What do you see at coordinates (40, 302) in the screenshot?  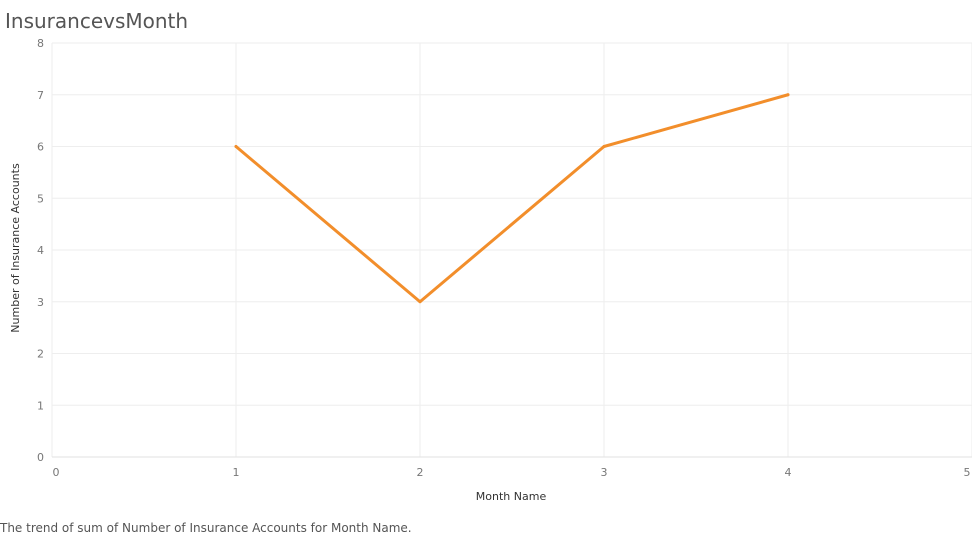 I see `y-tick-label: 3` at bounding box center [40, 302].